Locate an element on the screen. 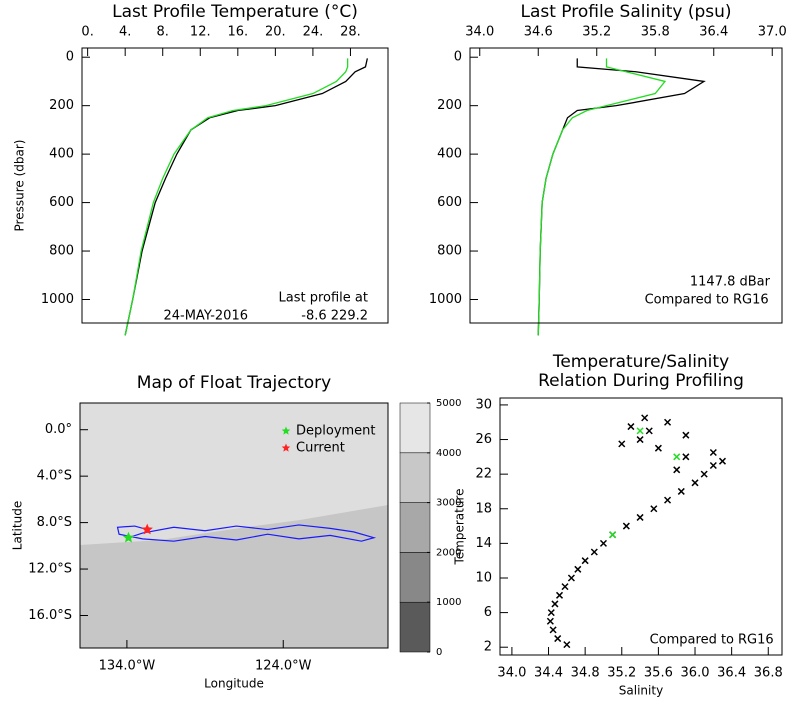  y-tick-label: 22 is located at coordinates (483, 474).